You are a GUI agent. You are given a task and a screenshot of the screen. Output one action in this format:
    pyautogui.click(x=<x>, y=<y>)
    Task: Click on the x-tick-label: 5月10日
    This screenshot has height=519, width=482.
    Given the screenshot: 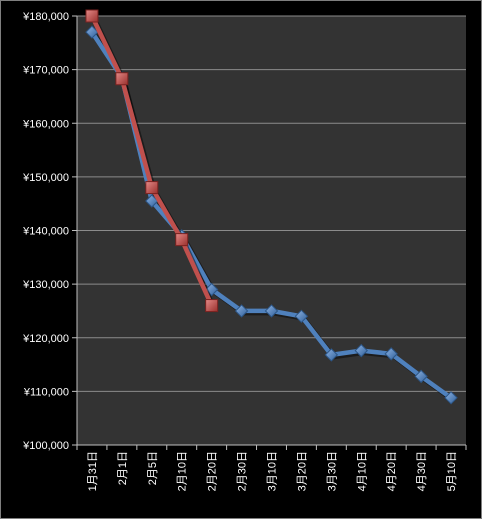 What is the action you would take?
    pyautogui.click(x=452, y=471)
    